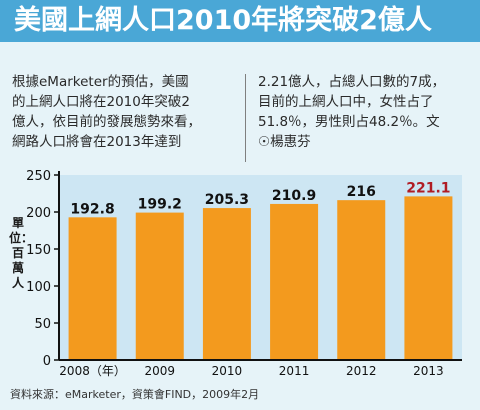  I want to click on column-divider, so click(245, 118).